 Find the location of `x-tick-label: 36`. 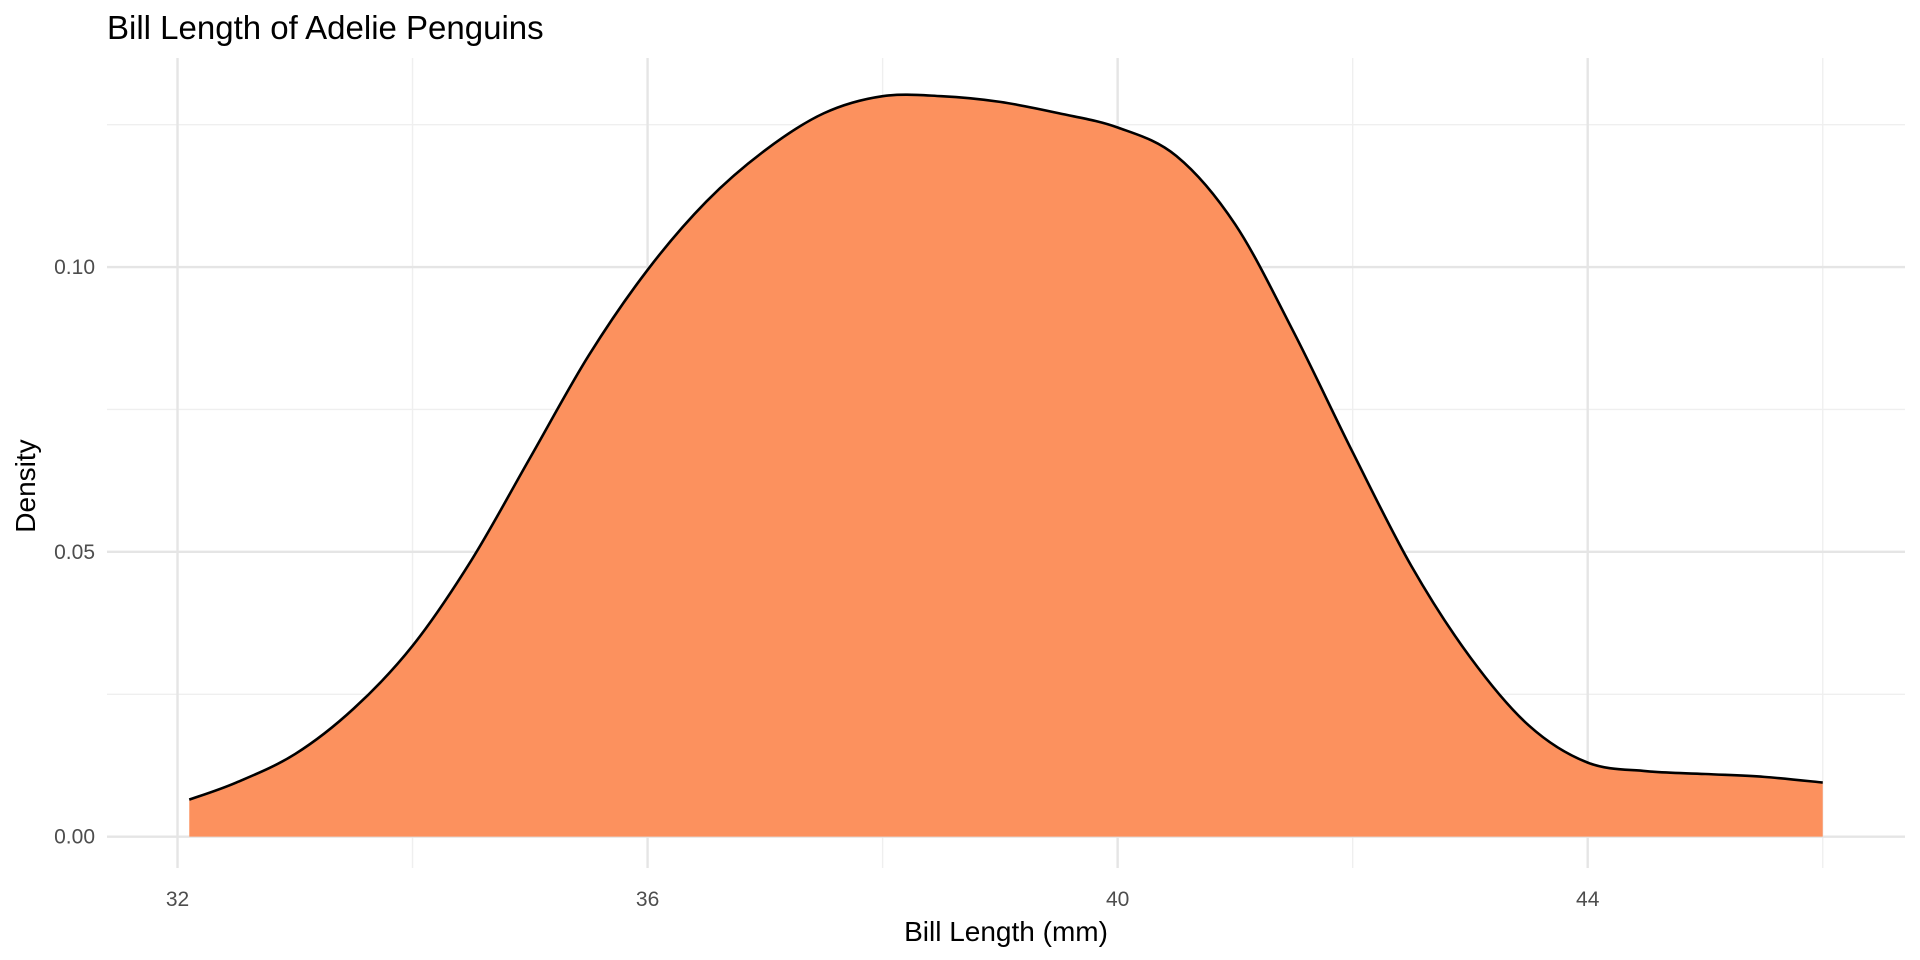

x-tick-label: 36 is located at coordinates (647, 899).